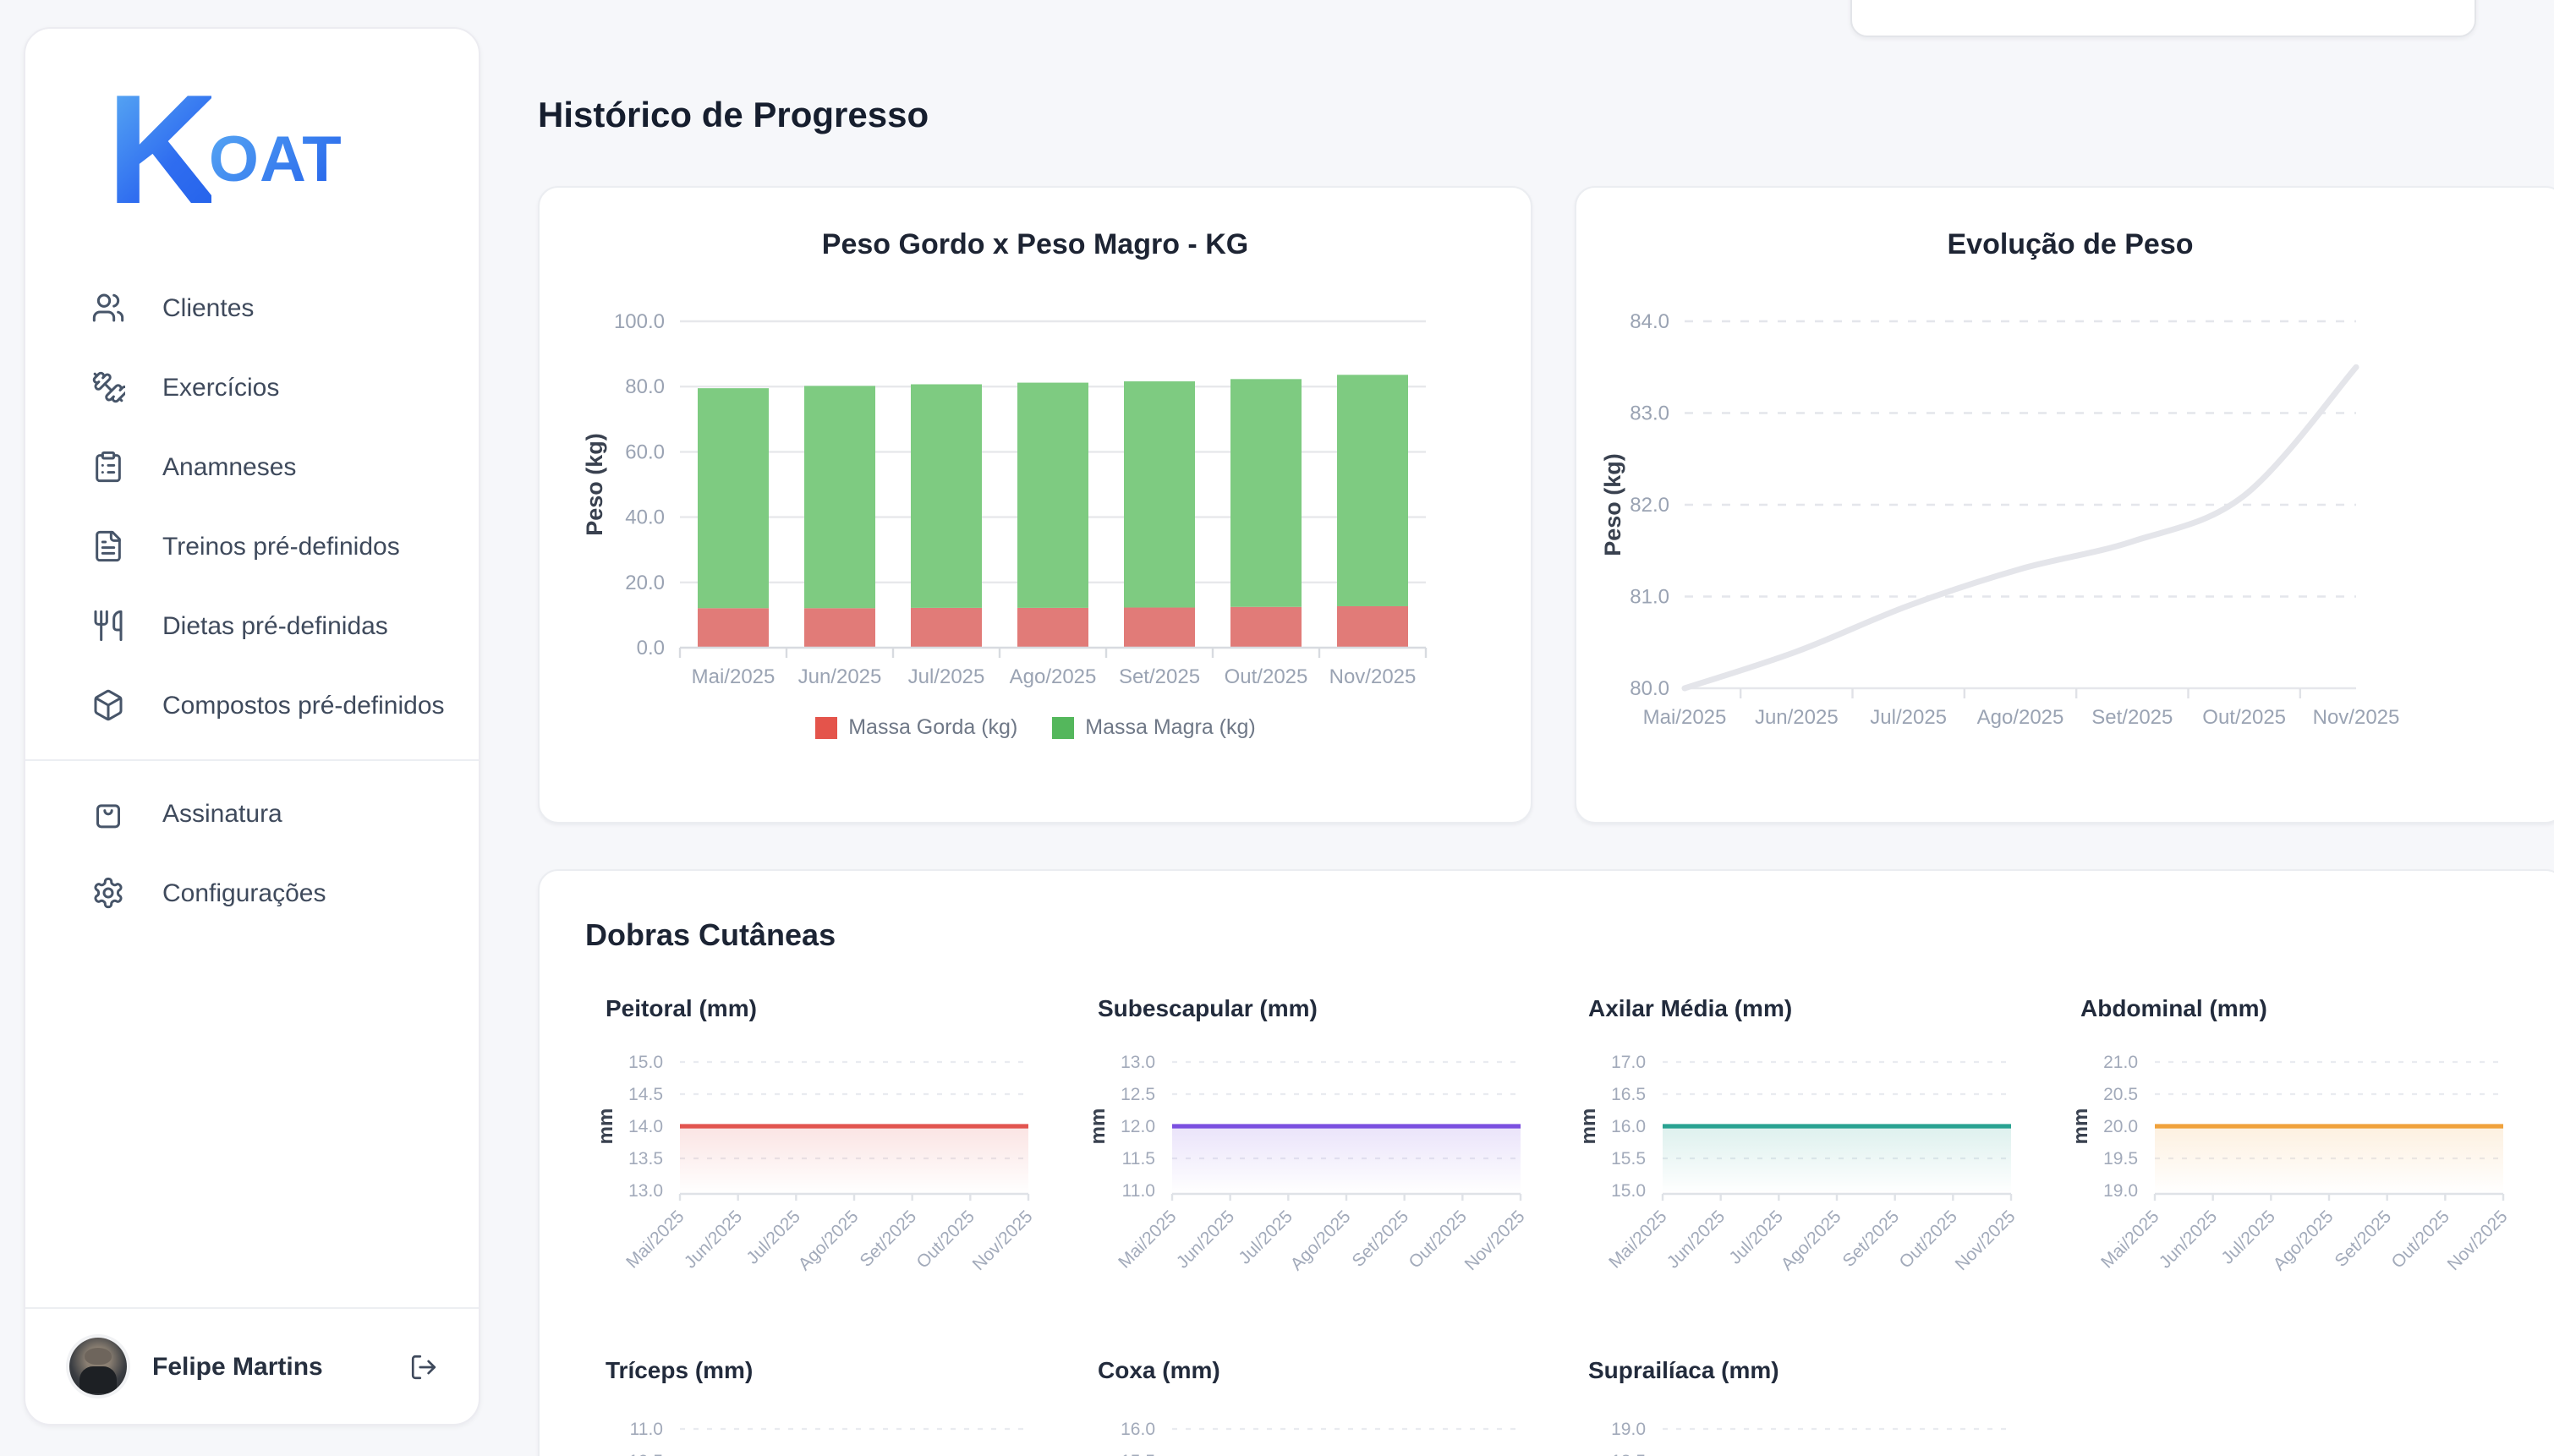 The image size is (2554, 1456). I want to click on svg-text: Jul/2025, so click(1909, 718).